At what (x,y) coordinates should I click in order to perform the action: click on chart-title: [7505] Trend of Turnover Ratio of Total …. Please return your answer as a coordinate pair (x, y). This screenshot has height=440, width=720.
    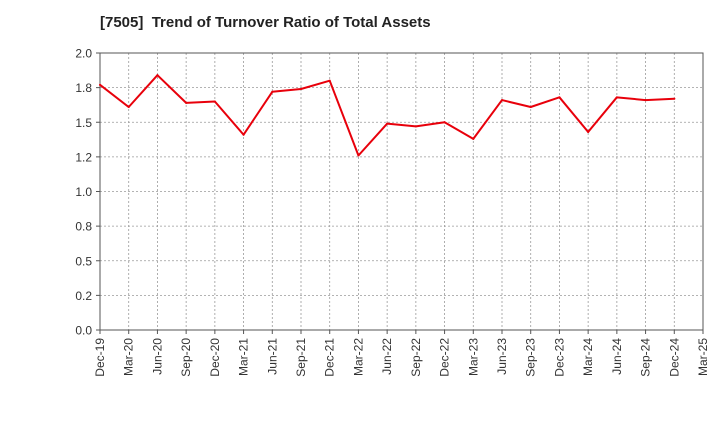
    Looking at the image, I should click on (265, 22).